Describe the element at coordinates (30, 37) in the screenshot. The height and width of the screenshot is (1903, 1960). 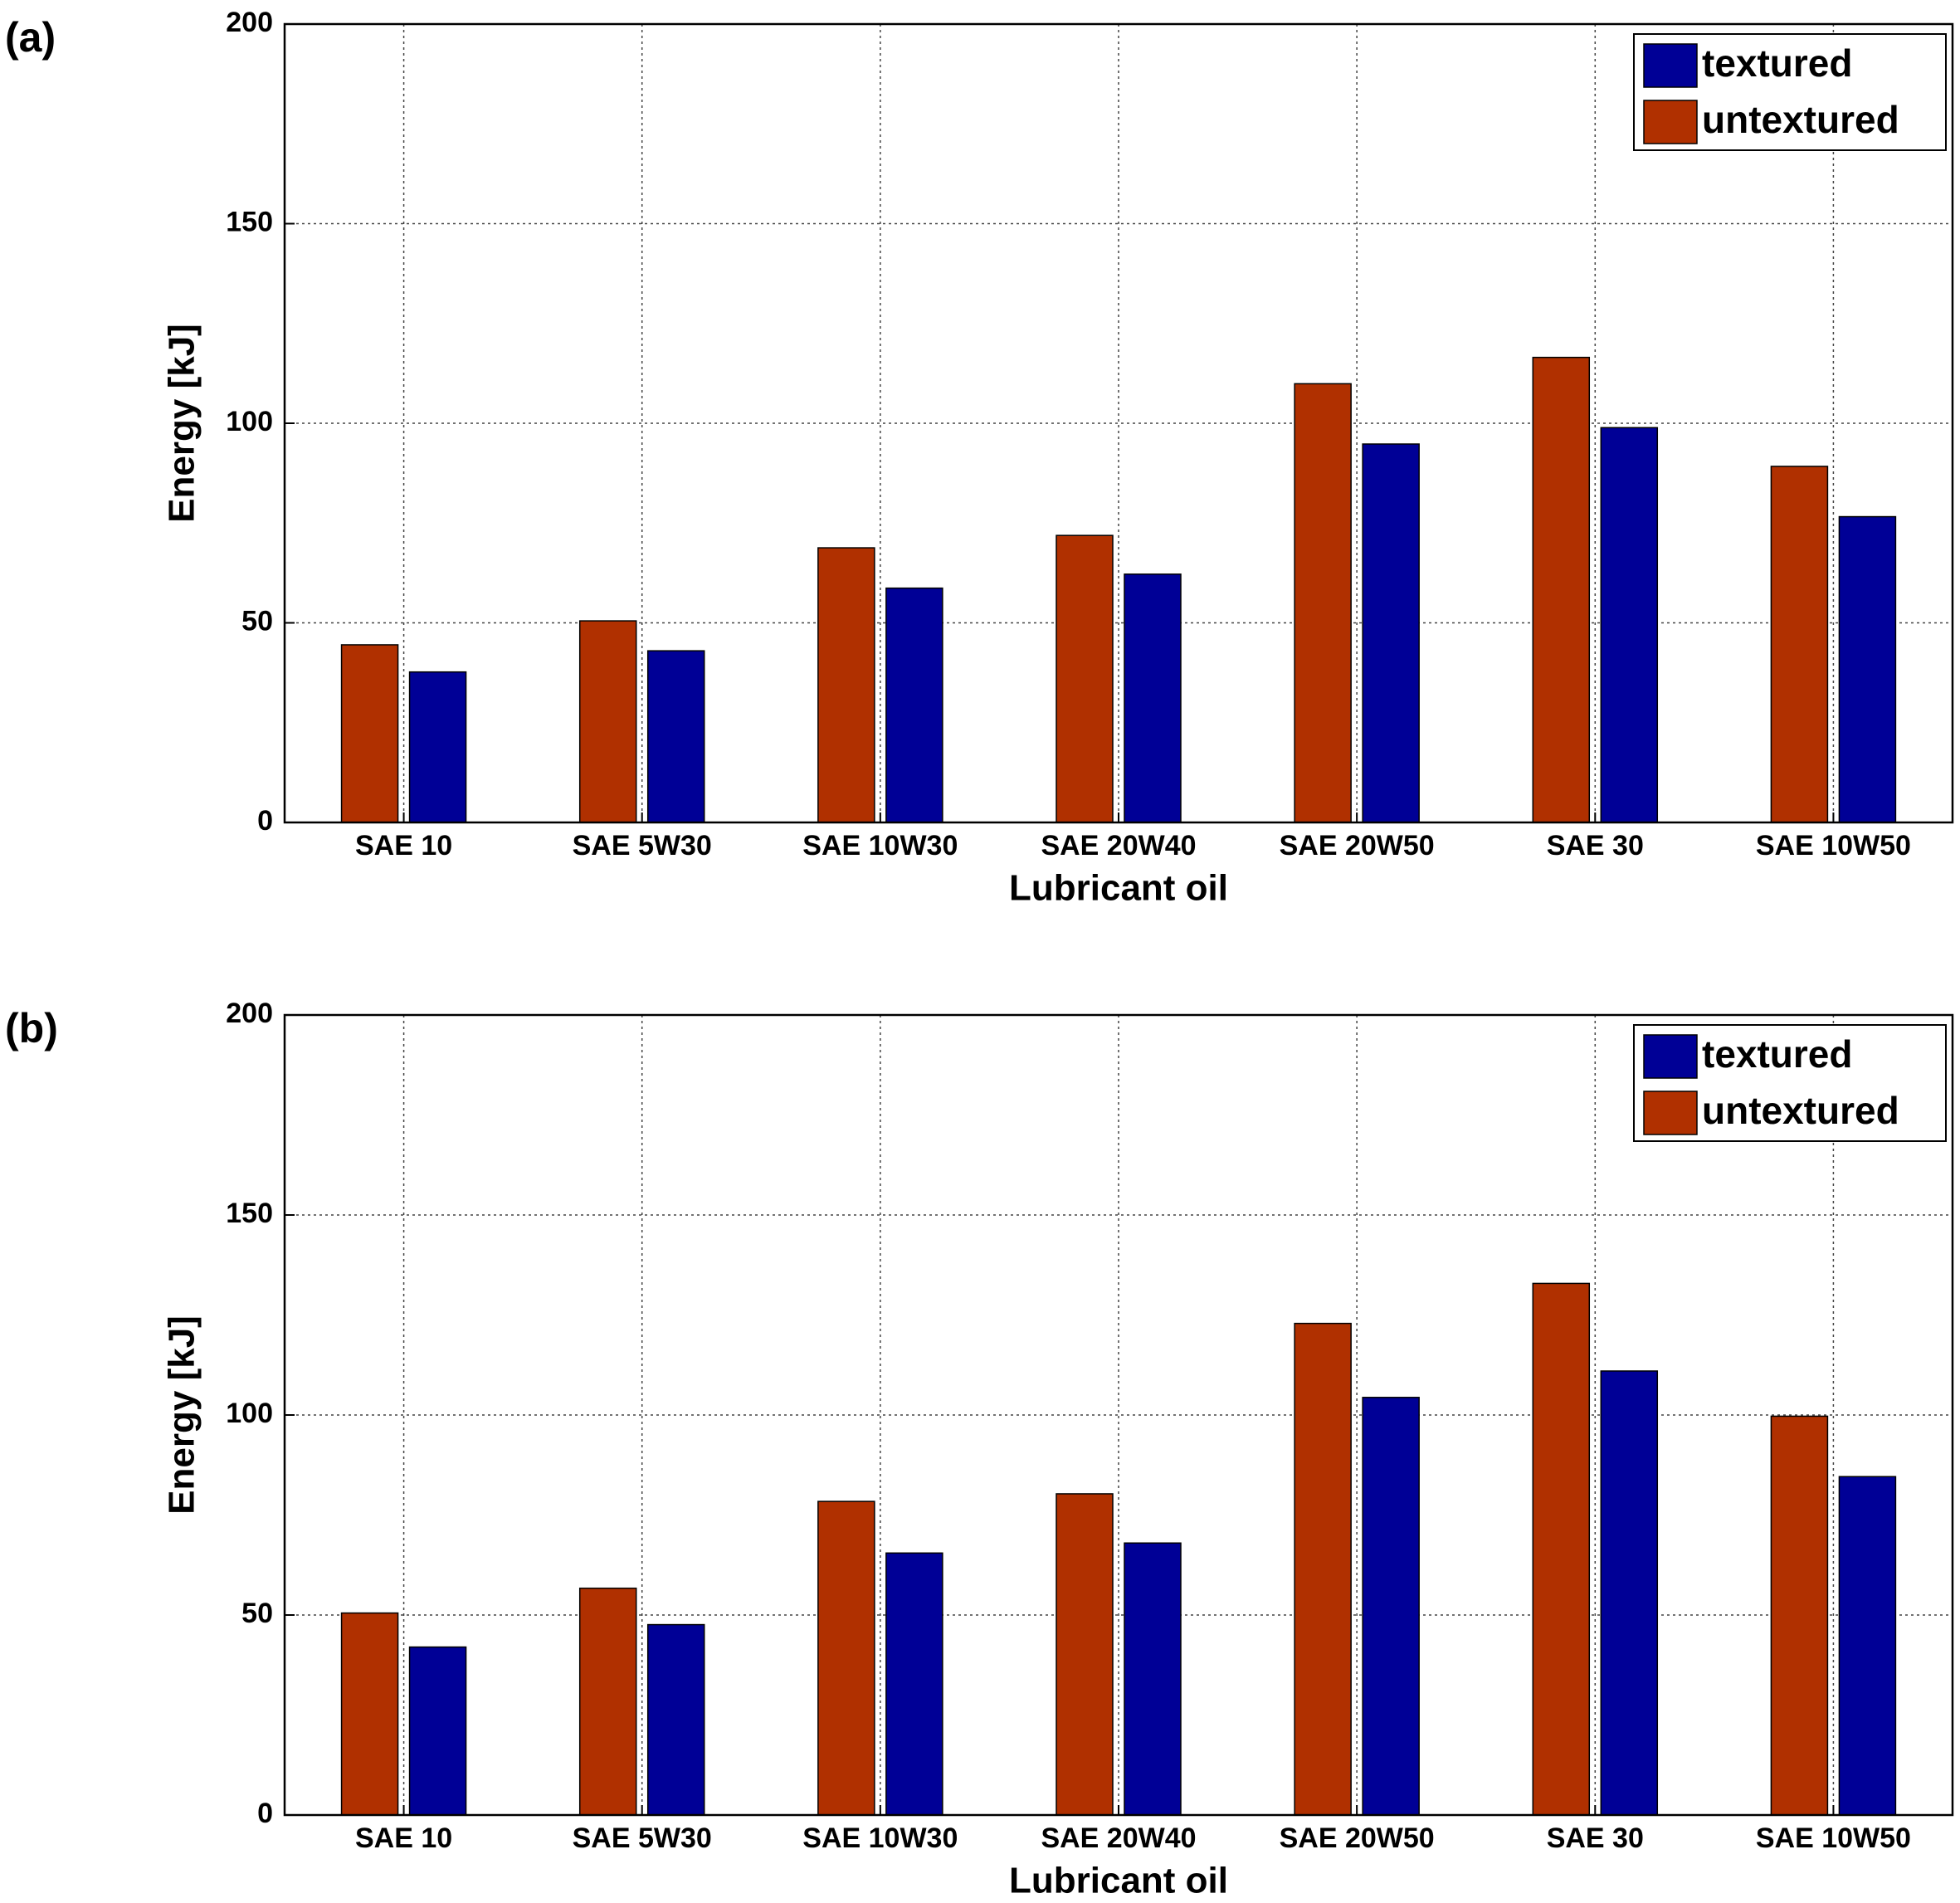
I see `panel-label: (a)` at that location.